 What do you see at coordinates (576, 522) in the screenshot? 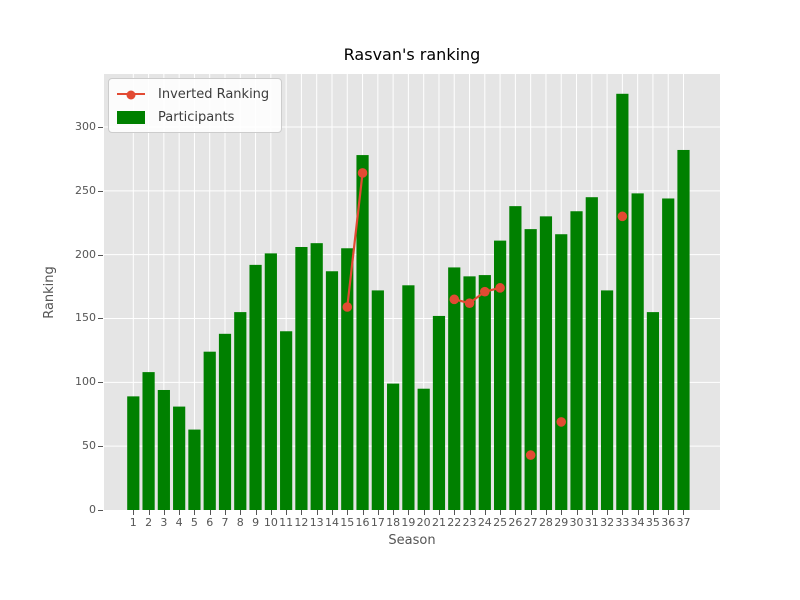
I see `x-tick-label: 30` at bounding box center [576, 522].